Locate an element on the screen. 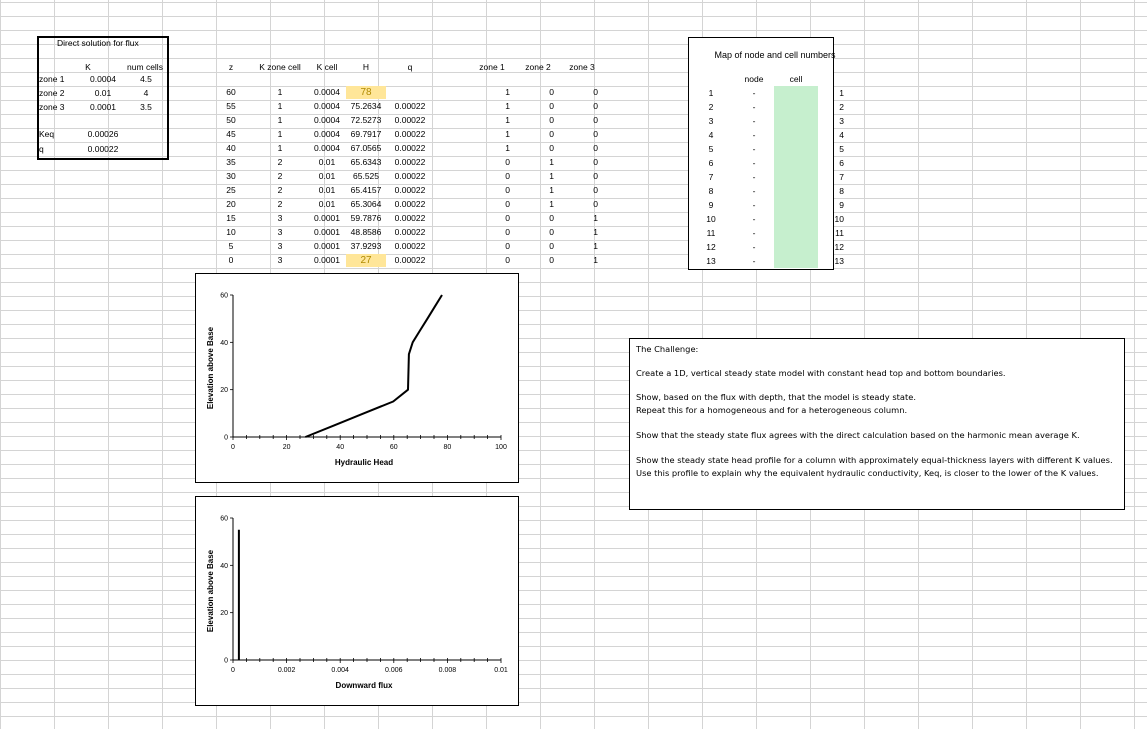 The height and width of the screenshot is (729, 1147). h-cell: 78 is located at coordinates (366, 92).